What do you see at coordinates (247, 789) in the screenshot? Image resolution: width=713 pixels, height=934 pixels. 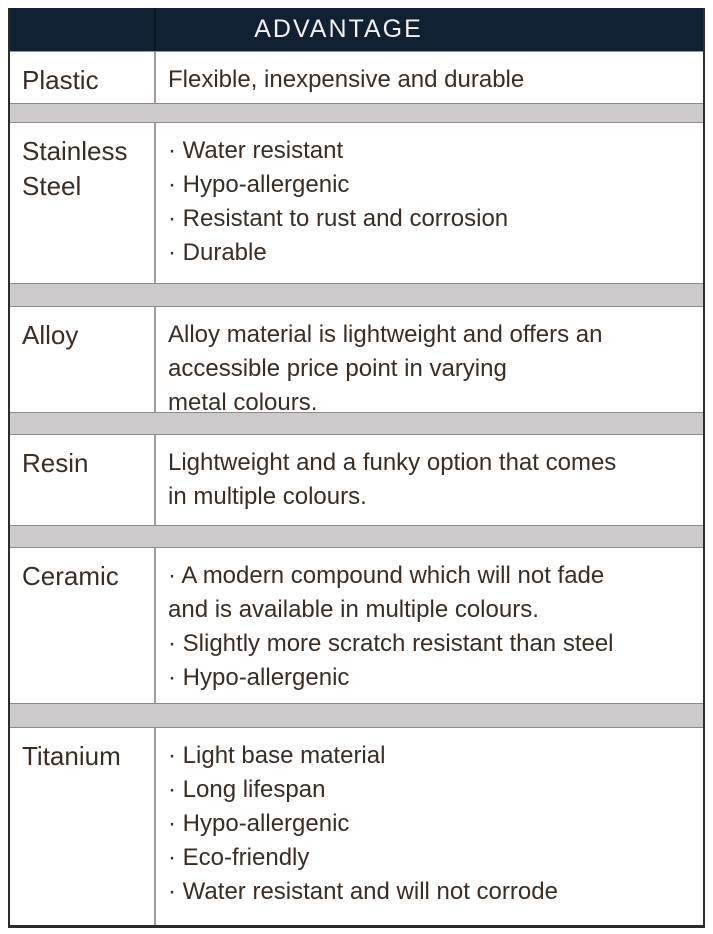 I see `advantage-line: · Long lifespan` at bounding box center [247, 789].